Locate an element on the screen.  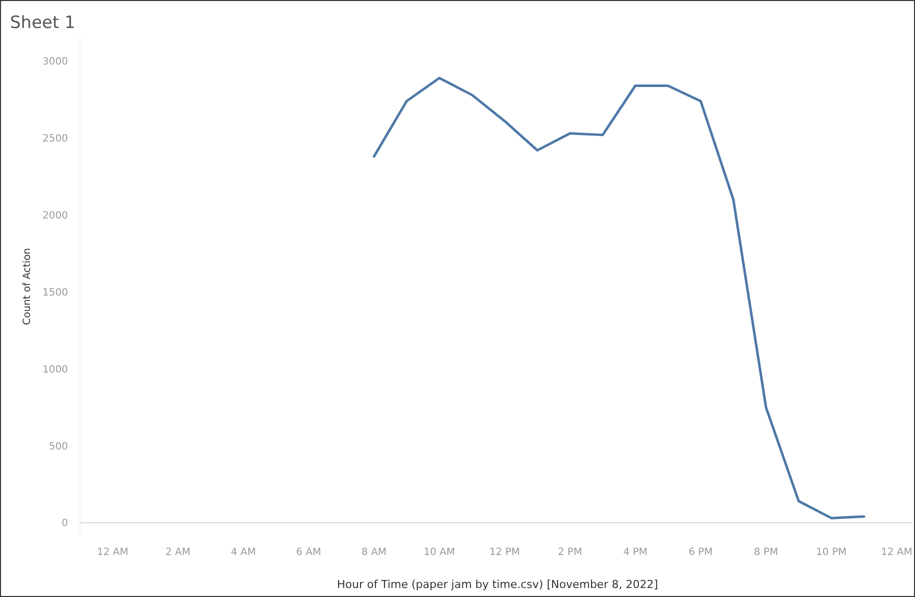
x-tick-label: 8 PM is located at coordinates (766, 552).